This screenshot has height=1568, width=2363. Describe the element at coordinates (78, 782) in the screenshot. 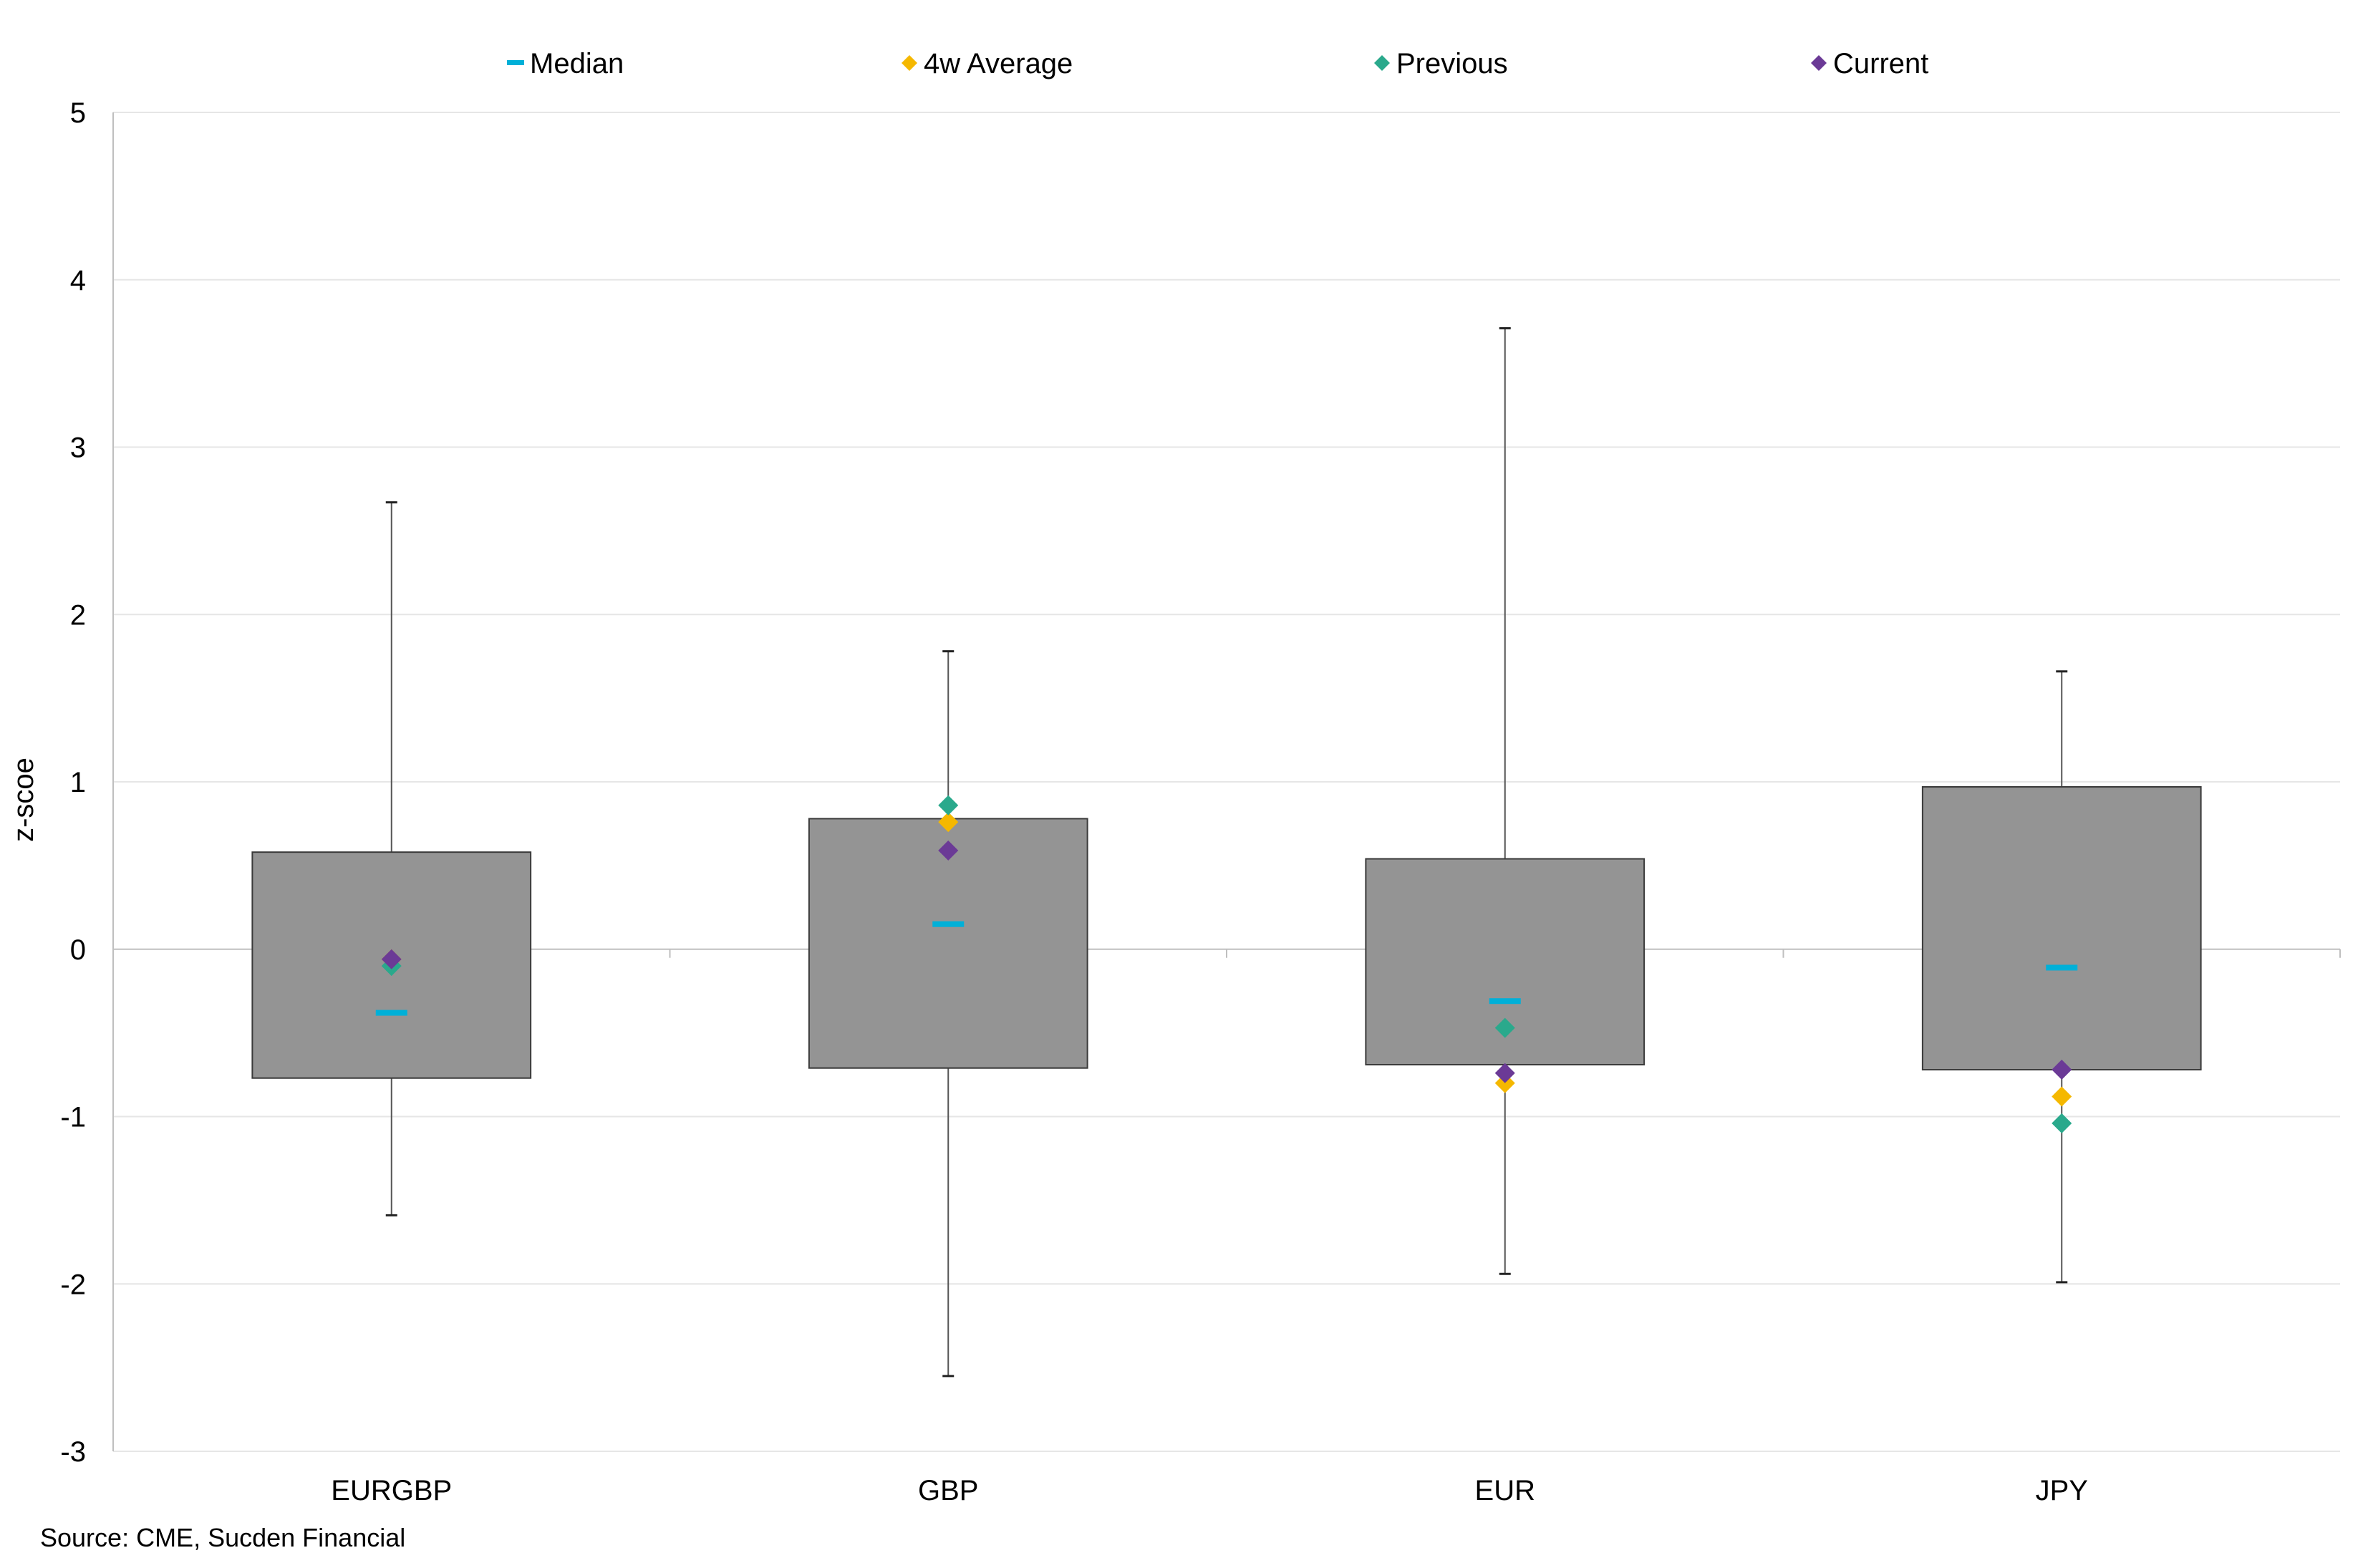

I see `y-tick-label: 1` at that location.